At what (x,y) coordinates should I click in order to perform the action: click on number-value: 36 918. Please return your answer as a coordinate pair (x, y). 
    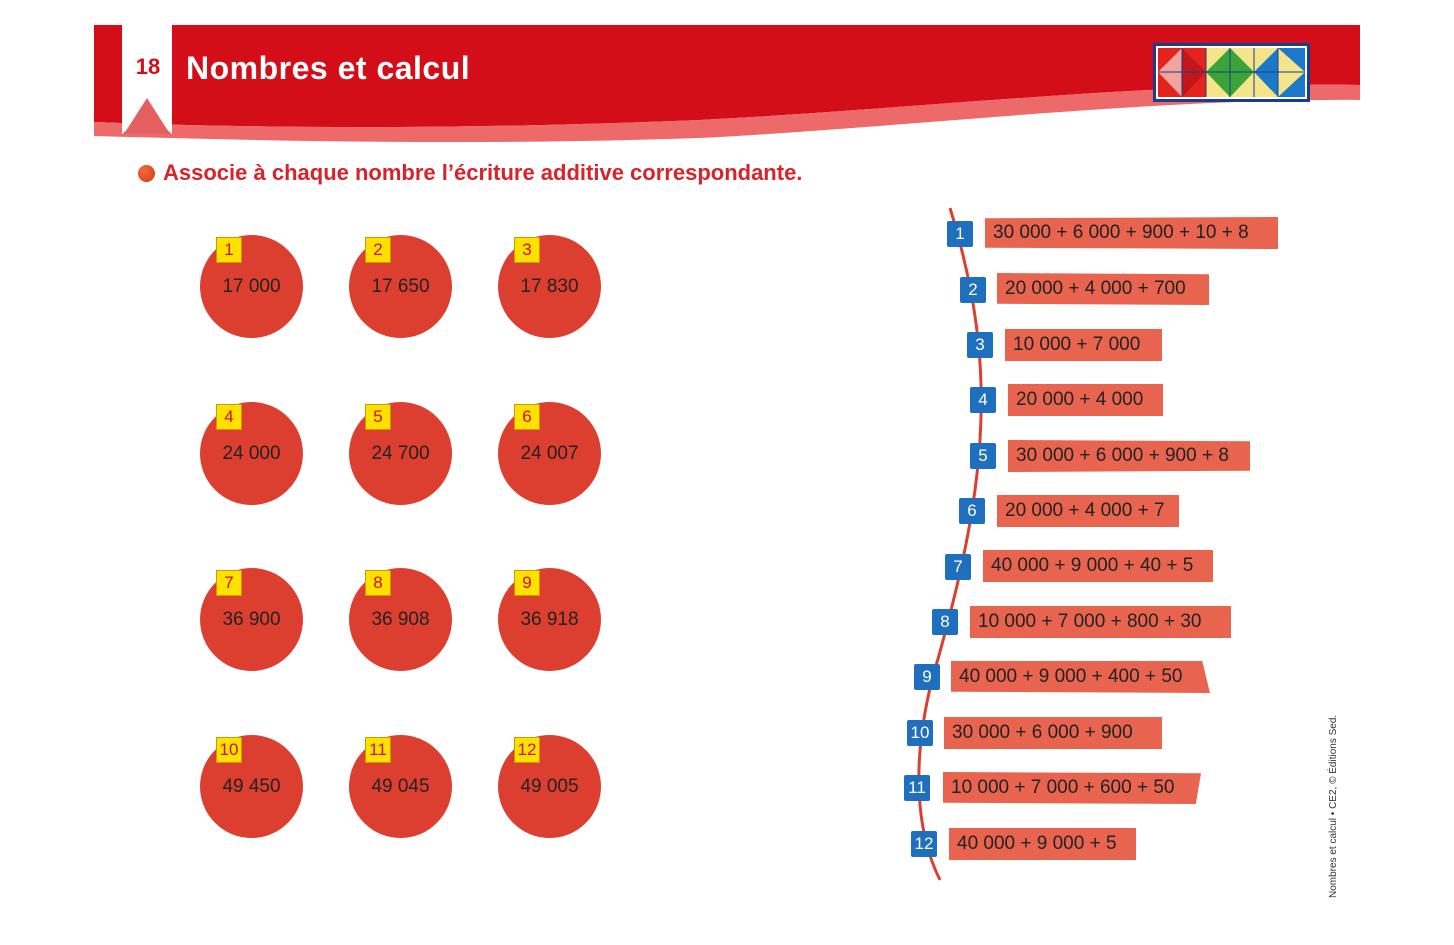
    Looking at the image, I should click on (549, 619).